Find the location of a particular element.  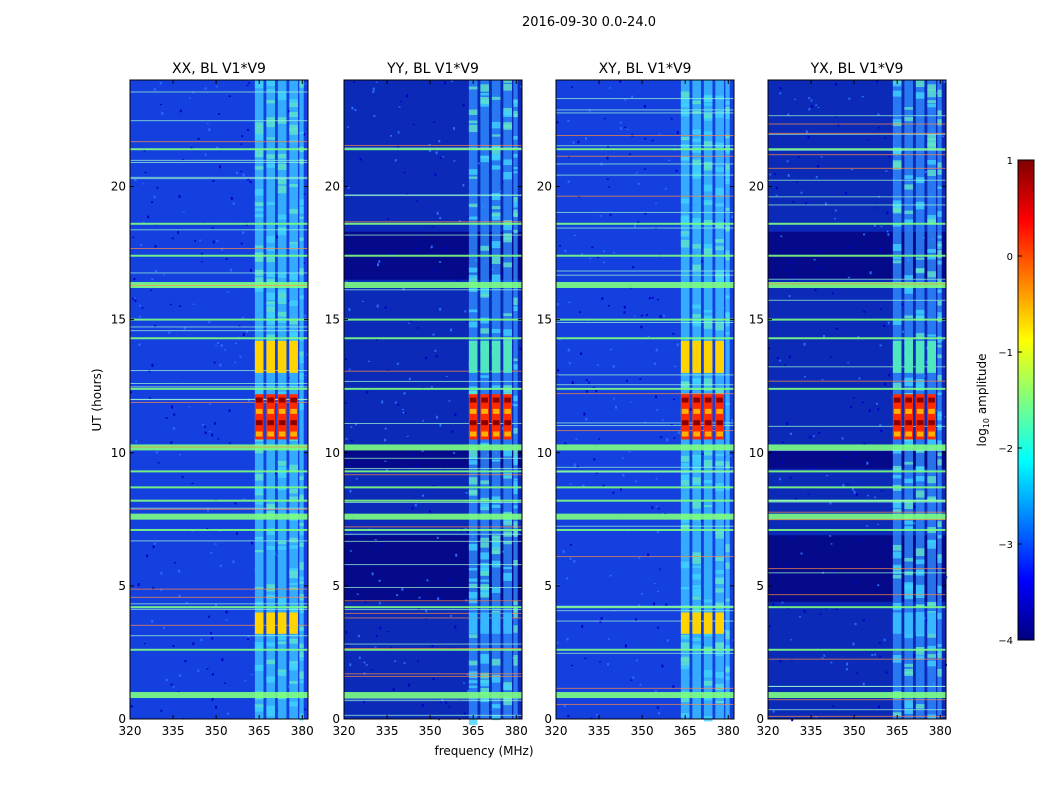

colorbar-label-tail: amplitude is located at coordinates (982, 386).